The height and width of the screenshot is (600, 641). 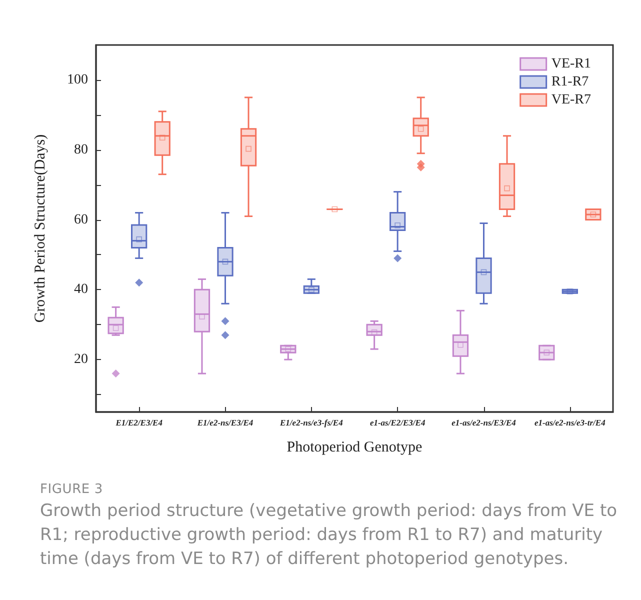 I want to click on x-tick-label: E1/E2/E3/E4, so click(x=138, y=423).